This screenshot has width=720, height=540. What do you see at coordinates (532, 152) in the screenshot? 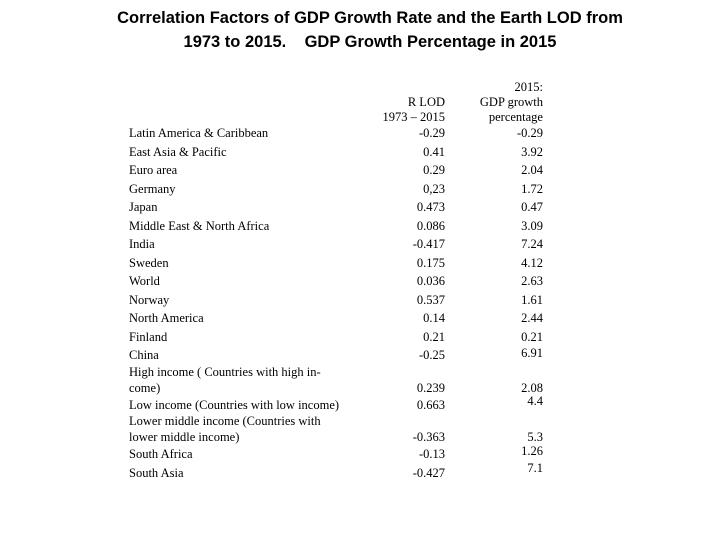
I see `gdp-value: 3.92` at bounding box center [532, 152].